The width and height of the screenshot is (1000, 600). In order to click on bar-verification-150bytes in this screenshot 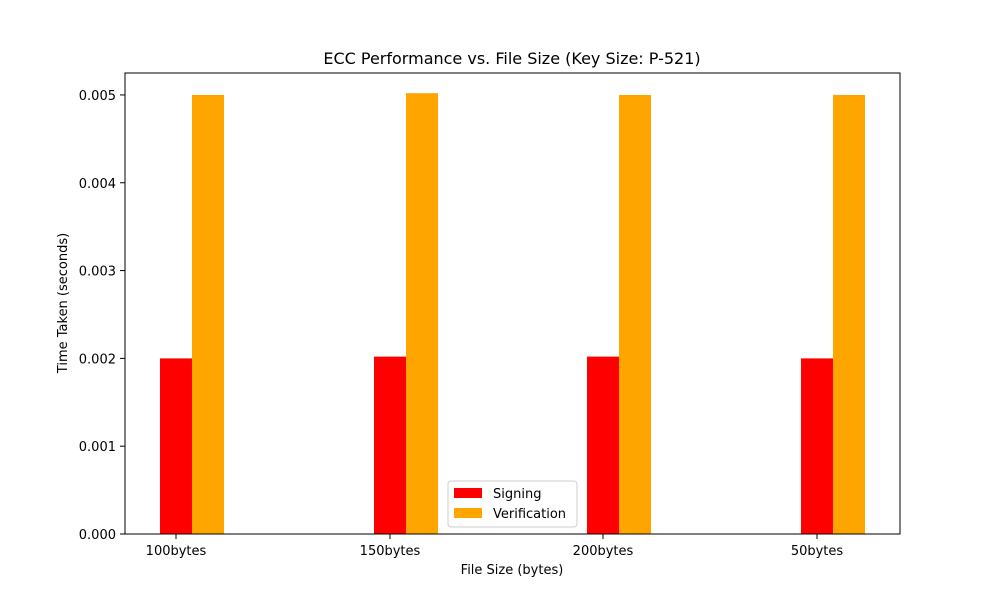, I will do `click(422, 313)`.